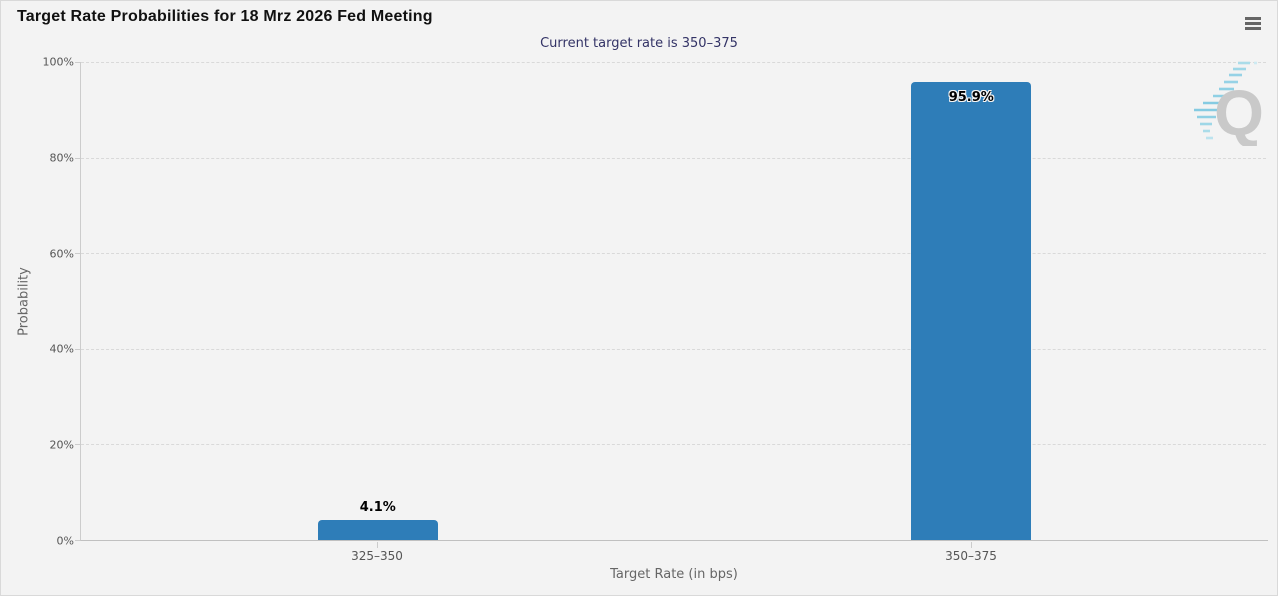 This screenshot has width=1278, height=596. Describe the element at coordinates (61, 349) in the screenshot. I see `y-tick-label: 40%` at that location.